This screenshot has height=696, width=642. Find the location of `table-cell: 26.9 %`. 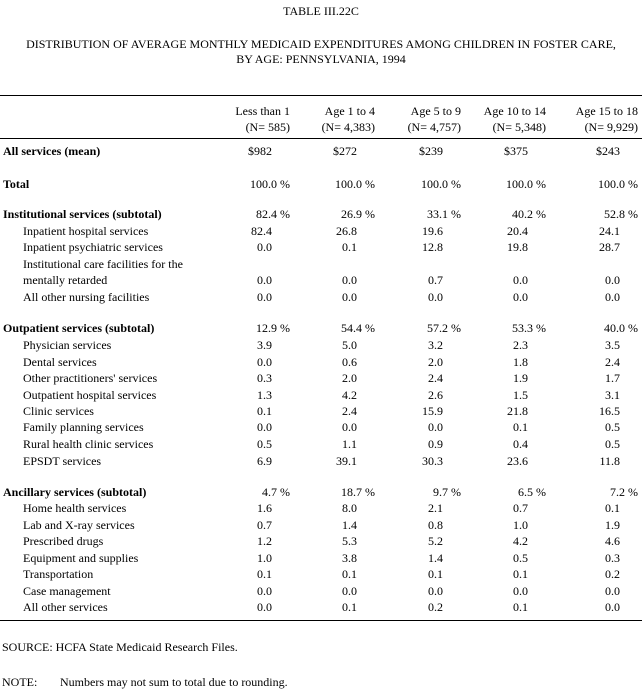

table-cell: 26.9 % is located at coordinates (358, 214).